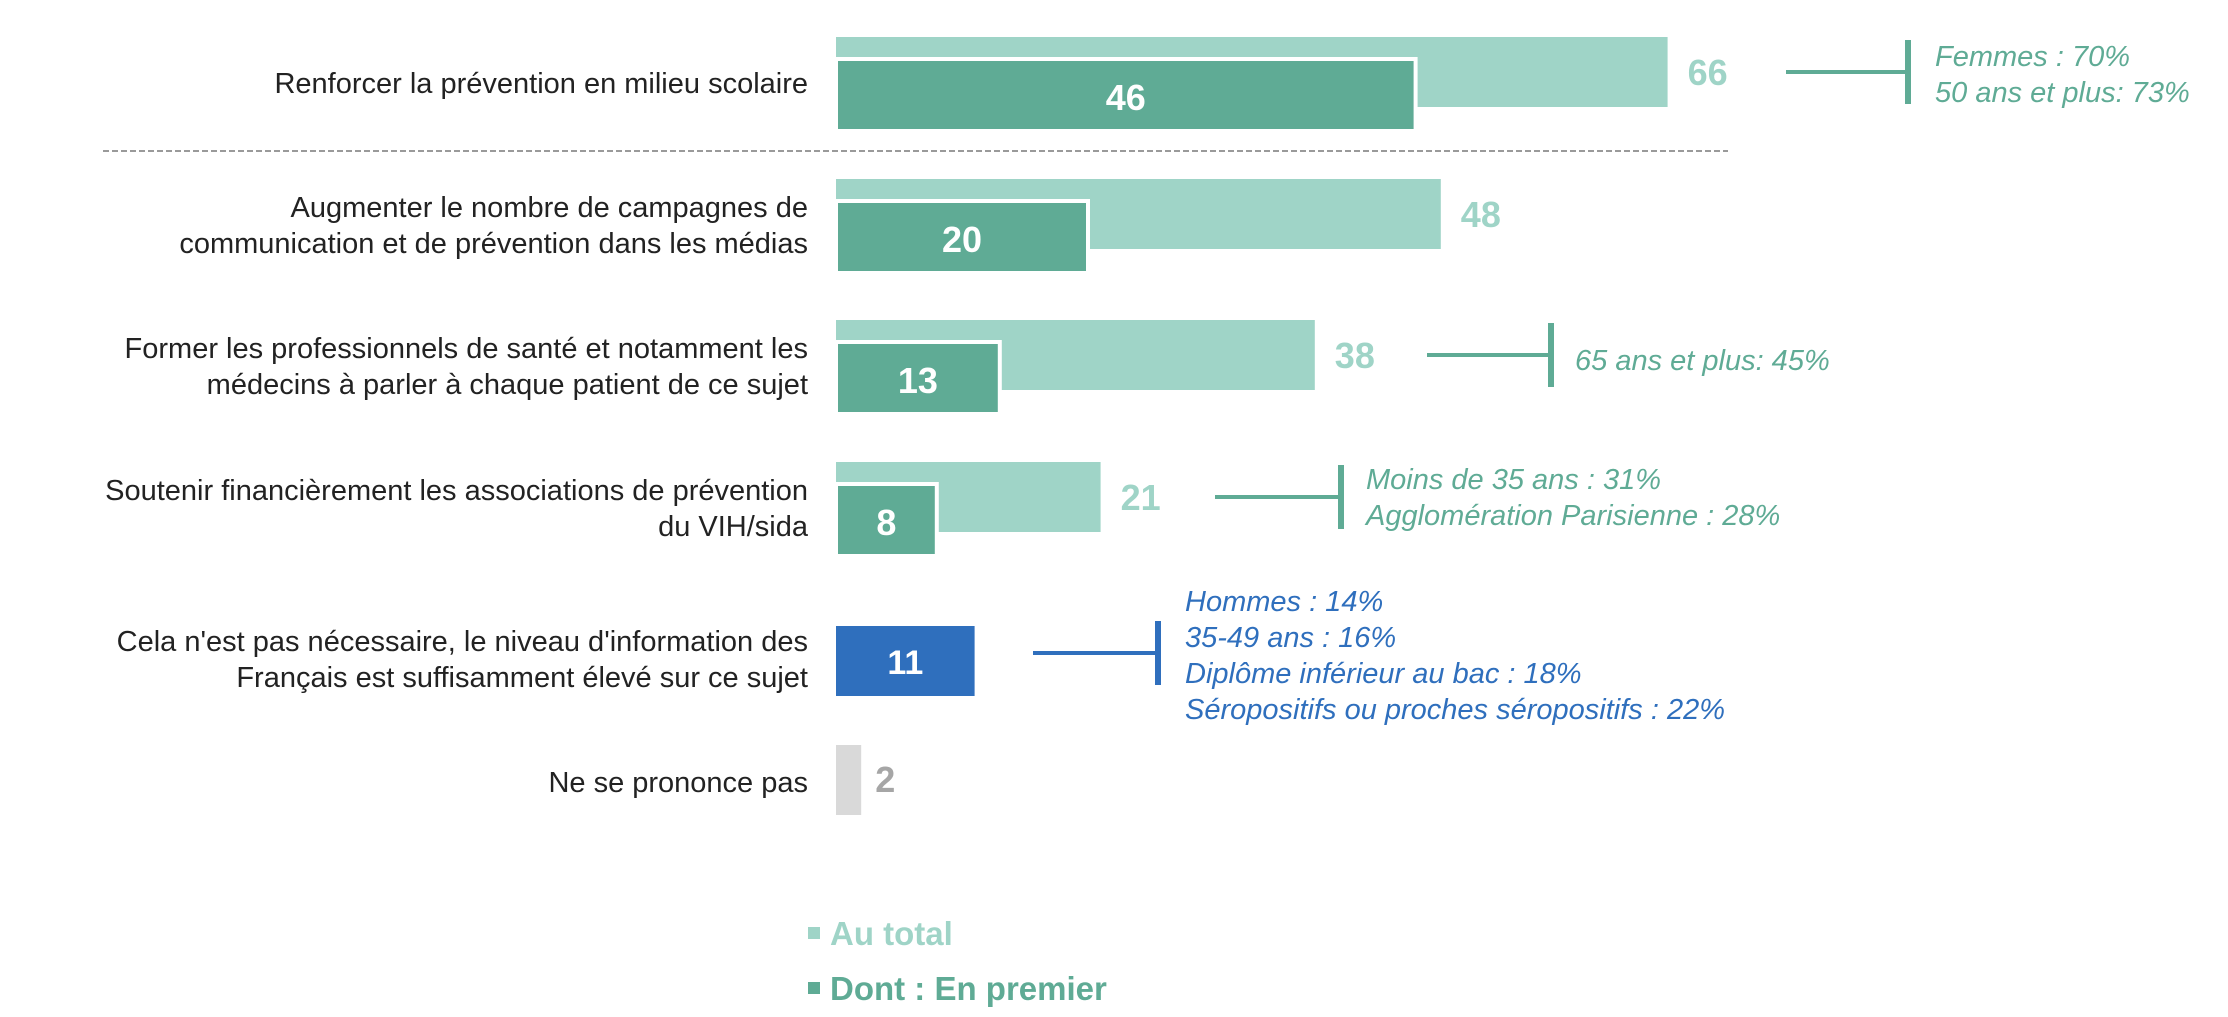 The height and width of the screenshot is (1017, 2228). What do you see at coordinates (1126, 97) in the screenshot?
I see `bar-first-value-label: 46` at bounding box center [1126, 97].